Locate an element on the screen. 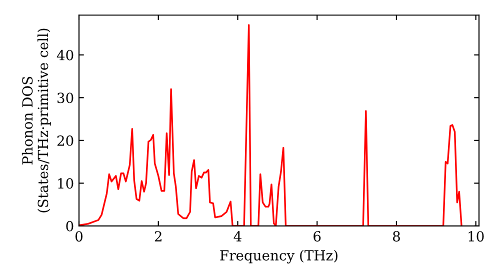 This screenshot has height=280, width=500. y-tick-label: 30 is located at coordinates (66, 98).